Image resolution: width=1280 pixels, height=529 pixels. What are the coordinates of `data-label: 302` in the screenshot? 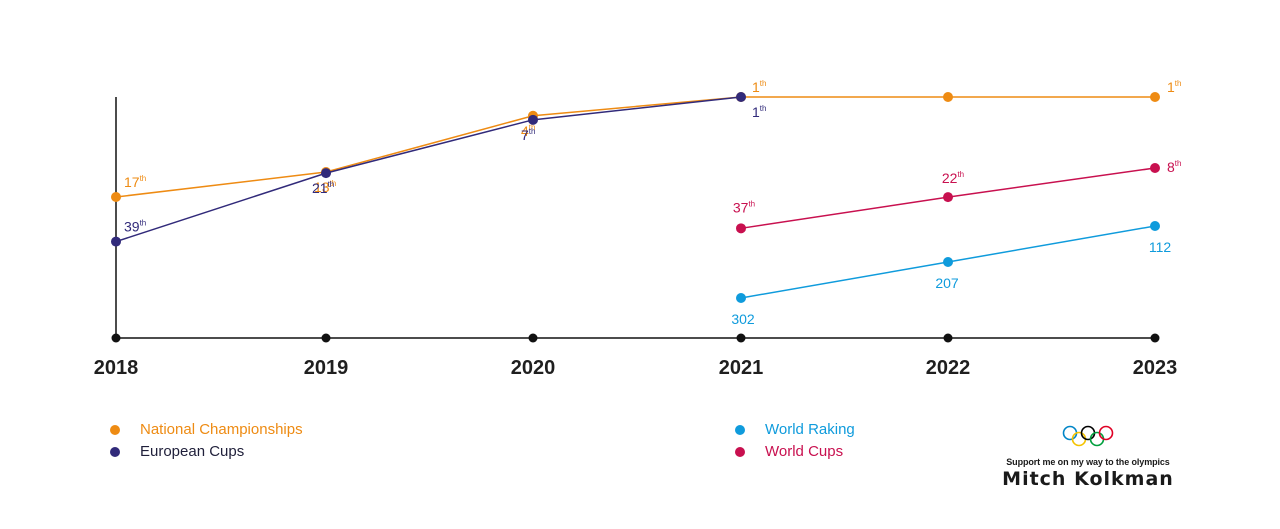 It's located at (743, 319).